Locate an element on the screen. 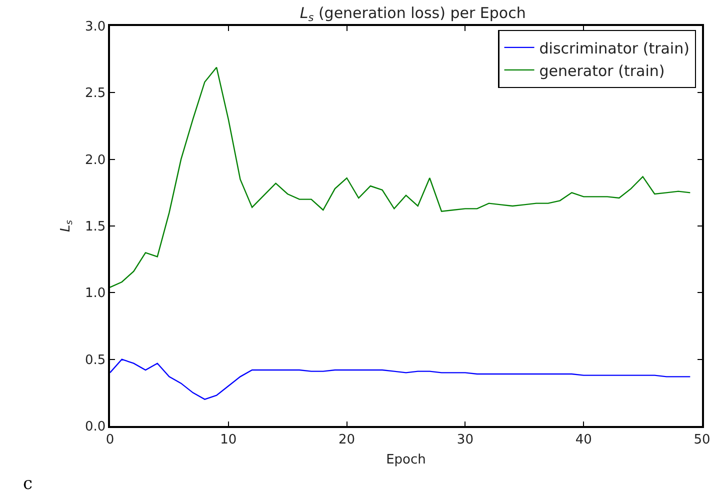 The height and width of the screenshot is (503, 718). x-tick-label: 0 is located at coordinates (110, 440).